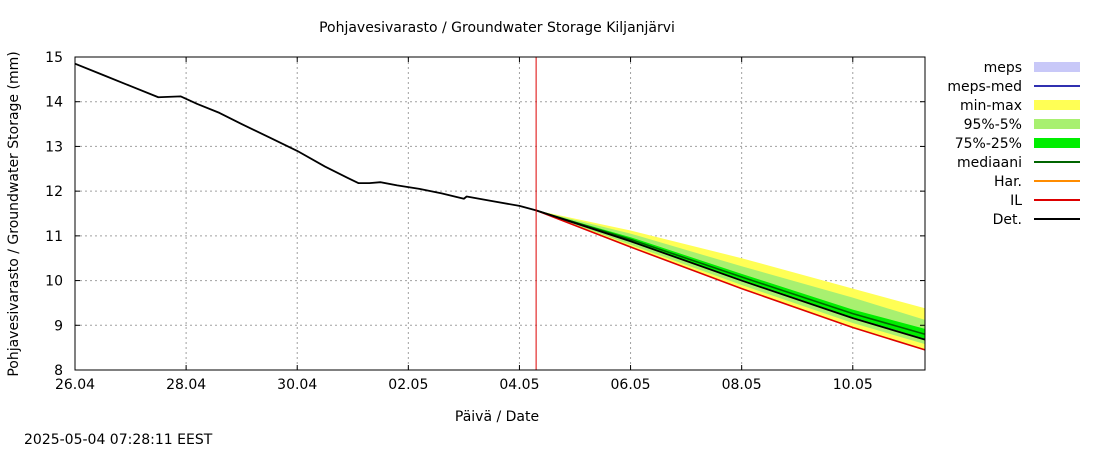  I want to click on y-tick-label: 15, so click(54, 58).